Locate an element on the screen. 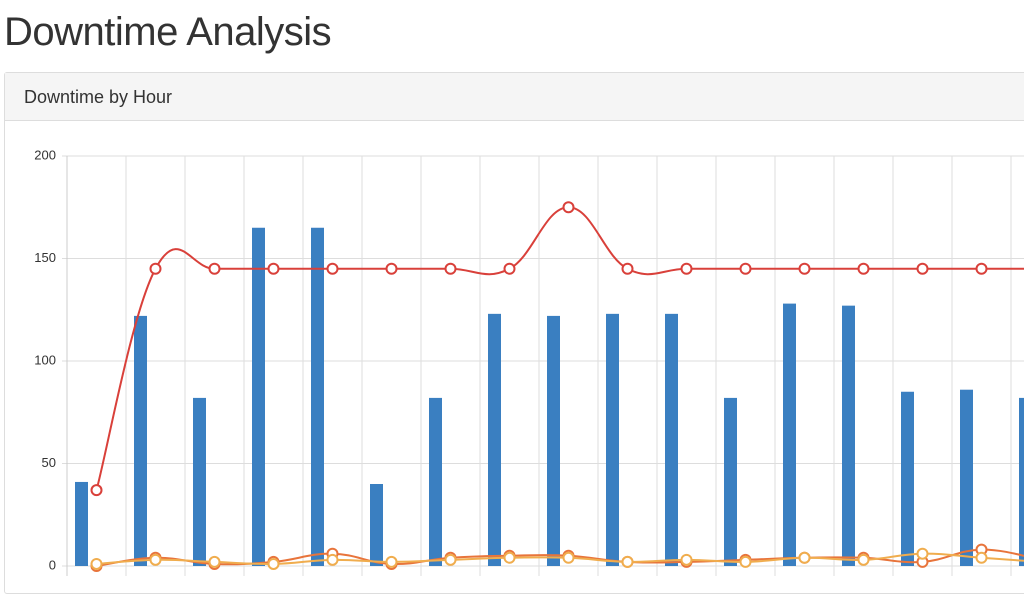  y-tick-label: 0 is located at coordinates (52, 564).